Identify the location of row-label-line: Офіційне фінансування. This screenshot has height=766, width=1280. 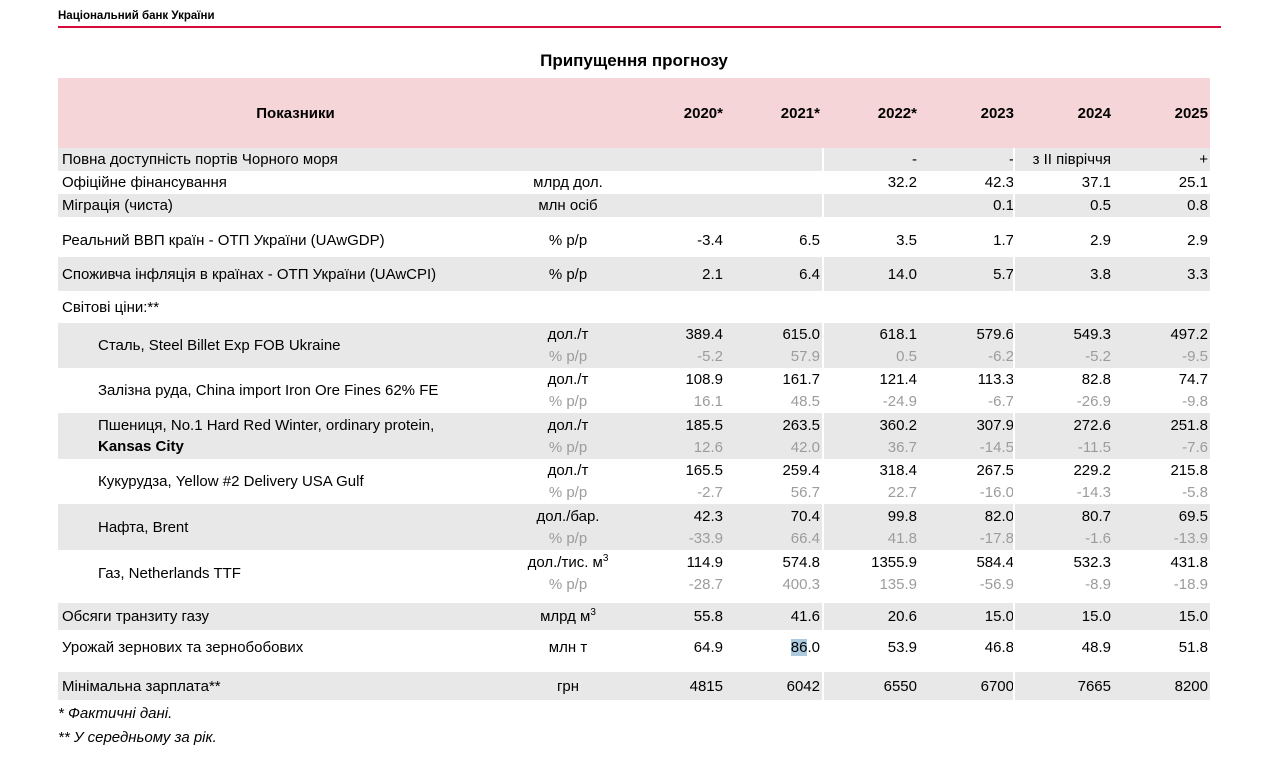
(144, 182).